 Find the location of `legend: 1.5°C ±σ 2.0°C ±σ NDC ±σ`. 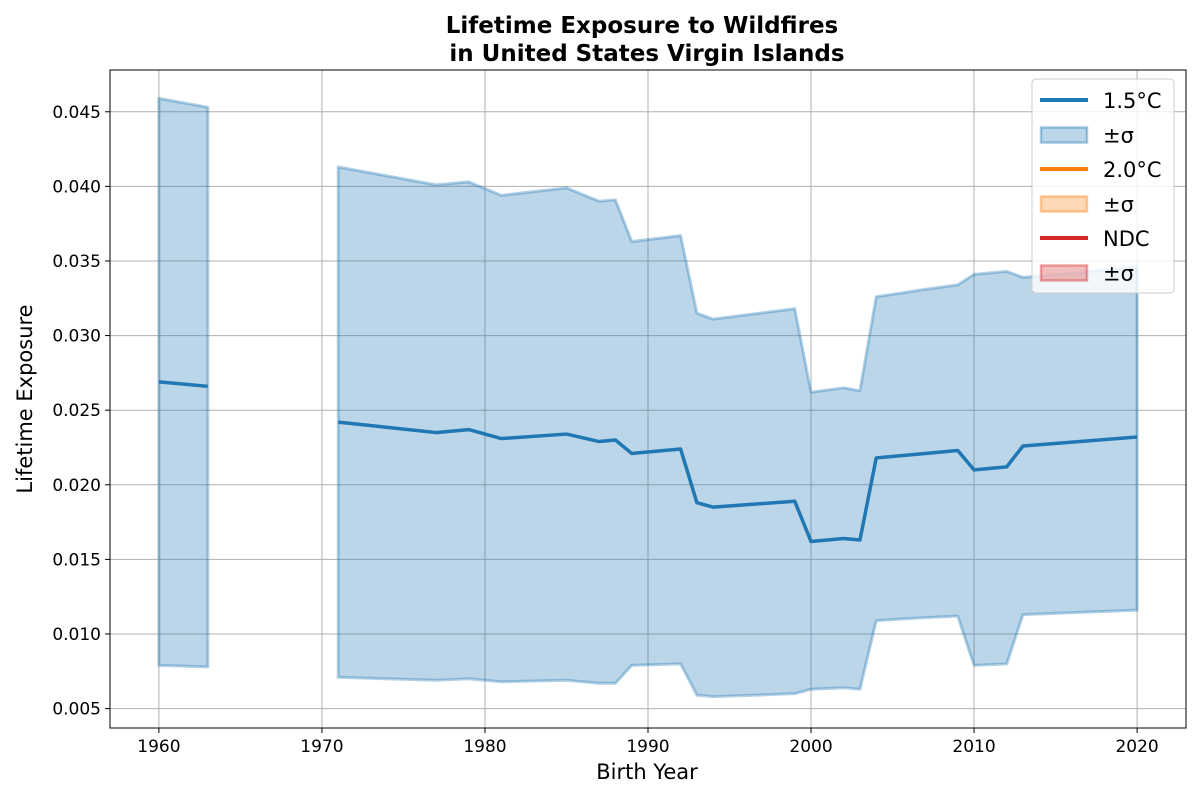

legend: 1.5°C ±σ 2.0°C ±σ NDC ±σ is located at coordinates (1103, 186).